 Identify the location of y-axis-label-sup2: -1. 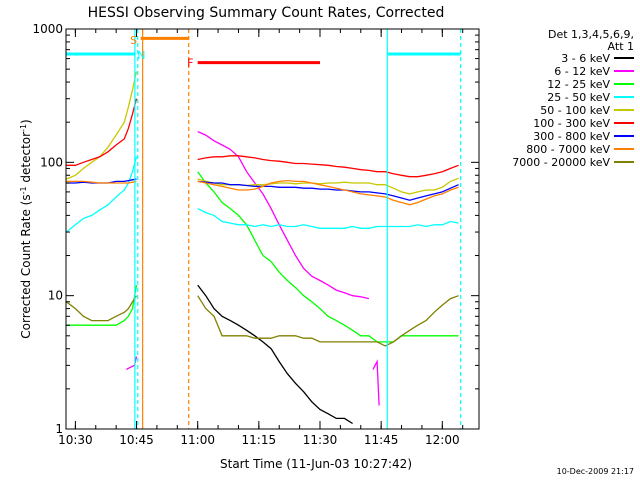
(23, 128).